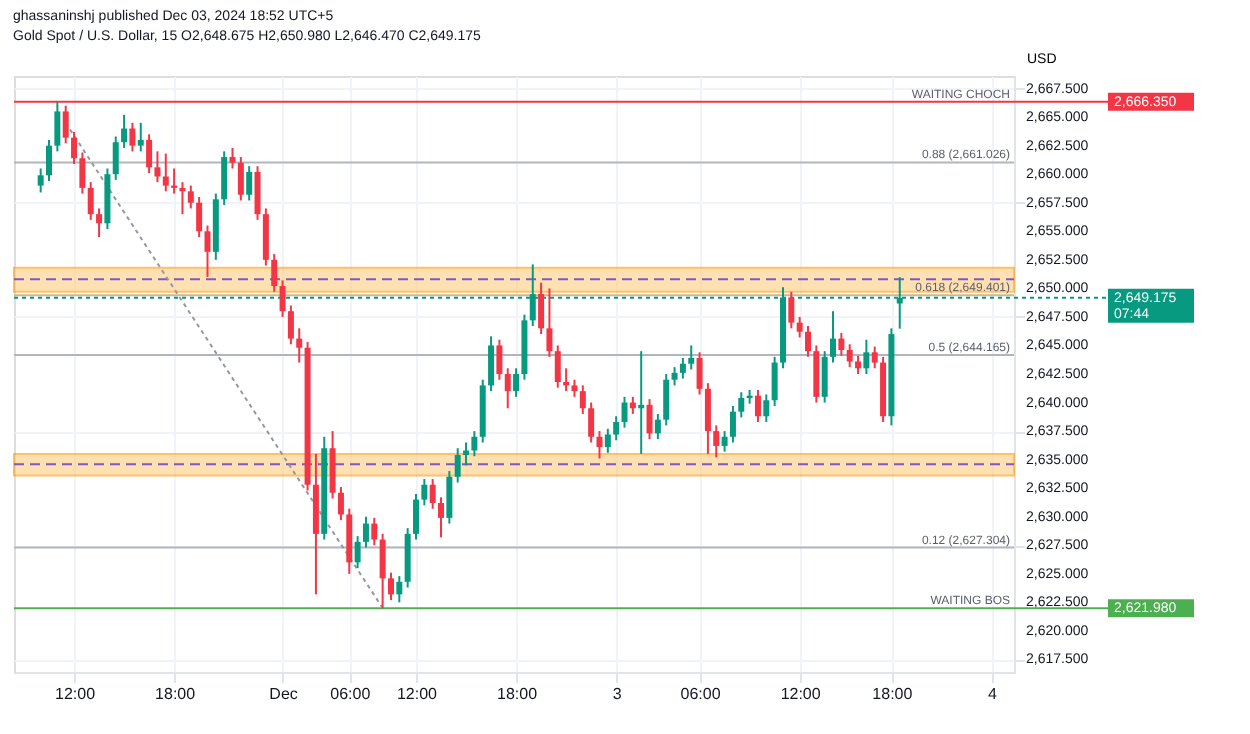  Describe the element at coordinates (993, 694) in the screenshot. I see `x-tick-label: 4` at that location.